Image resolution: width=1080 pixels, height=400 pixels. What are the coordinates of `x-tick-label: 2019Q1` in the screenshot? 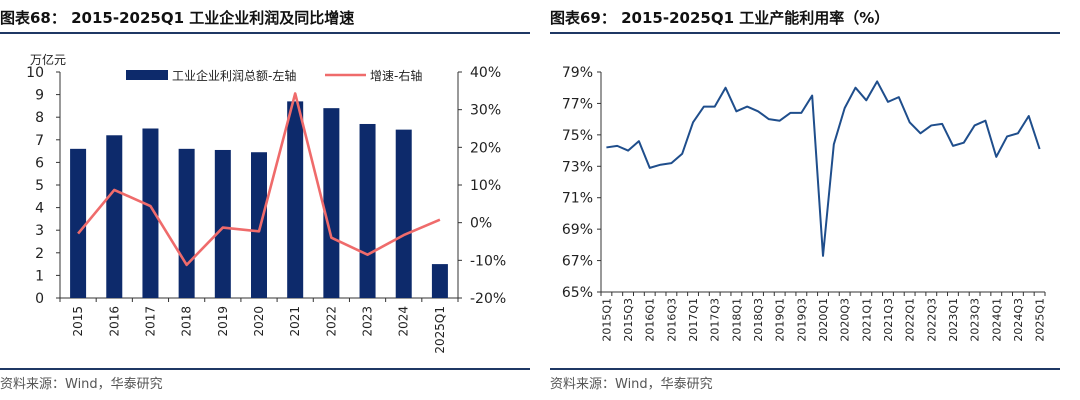 It's located at (780, 320).